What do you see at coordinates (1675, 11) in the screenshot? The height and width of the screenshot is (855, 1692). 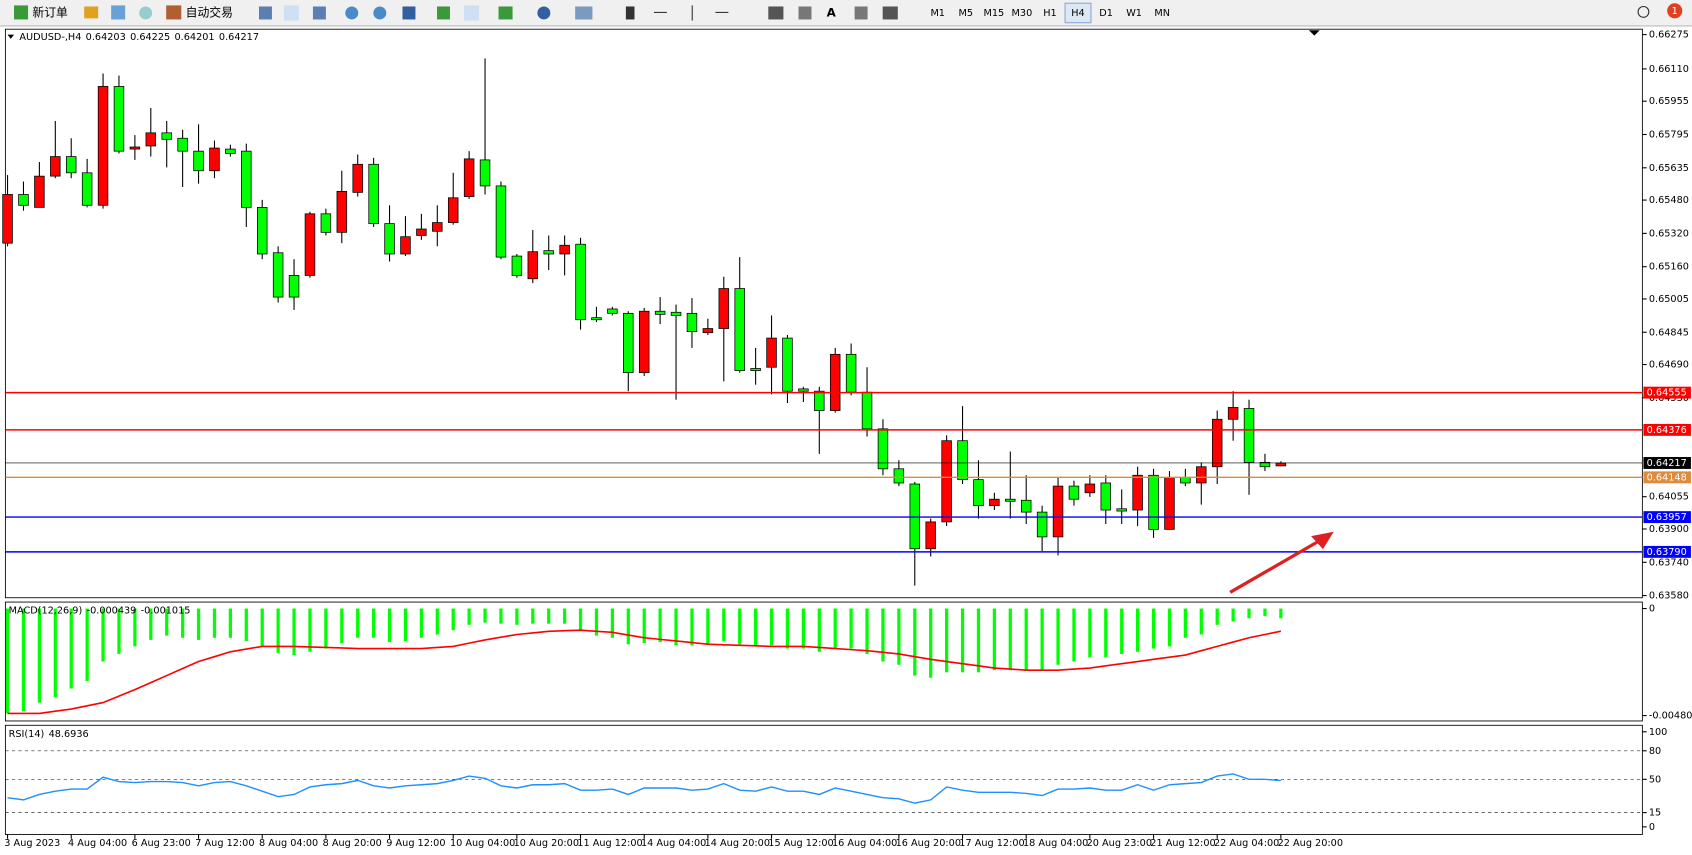 I see `notification-badge` at bounding box center [1675, 11].